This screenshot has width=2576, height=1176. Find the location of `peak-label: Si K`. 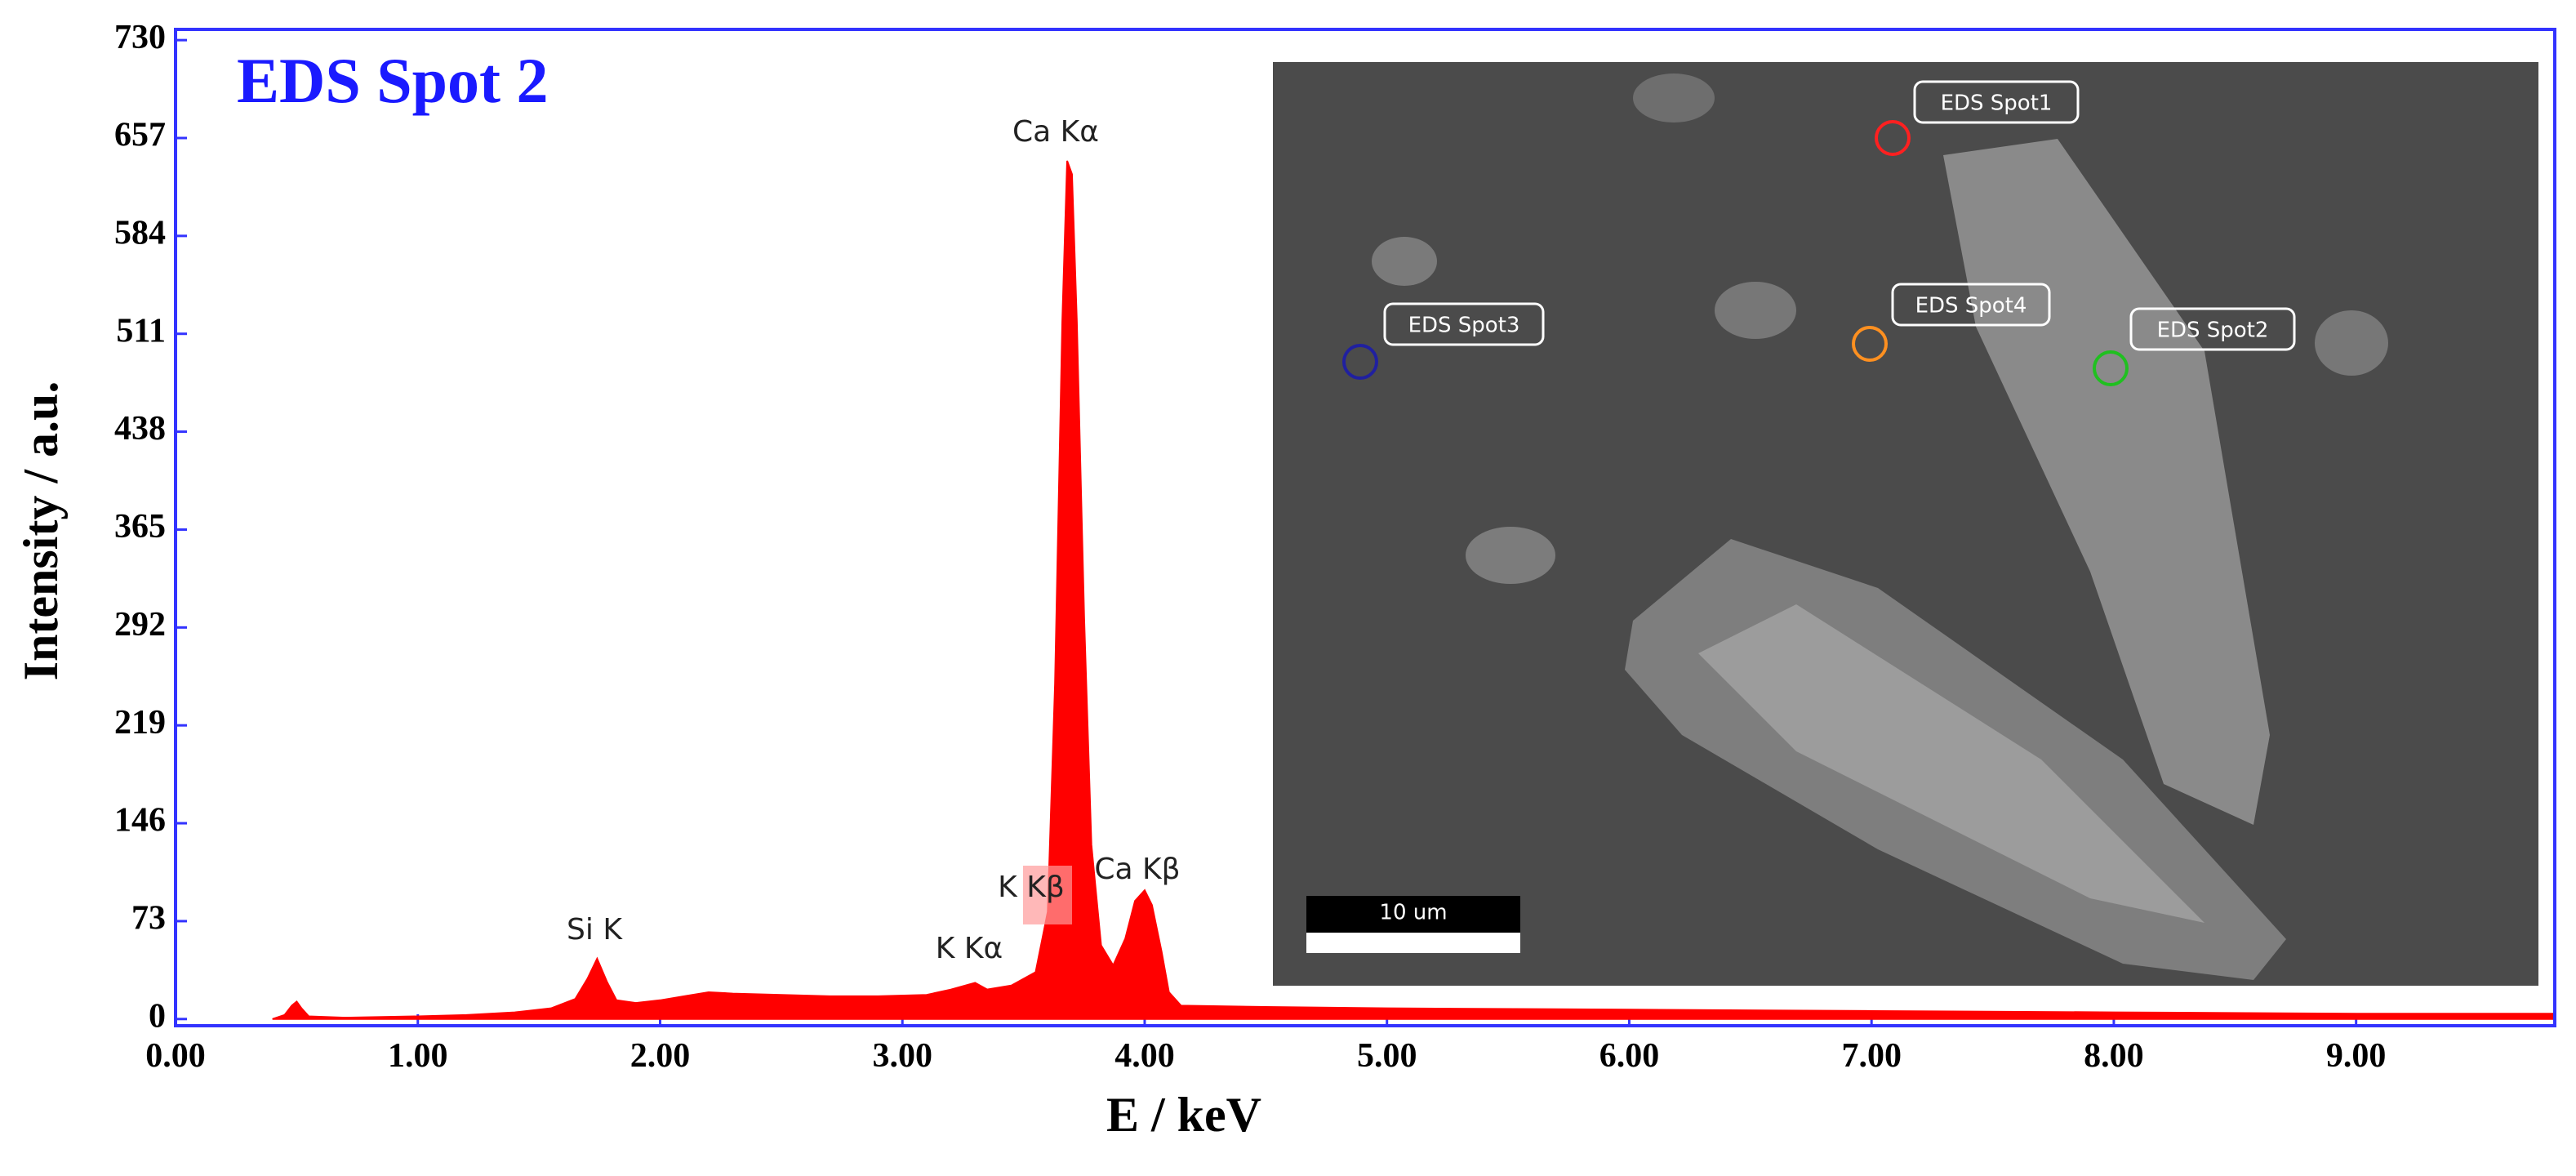

peak-label: Si K is located at coordinates (595, 930).